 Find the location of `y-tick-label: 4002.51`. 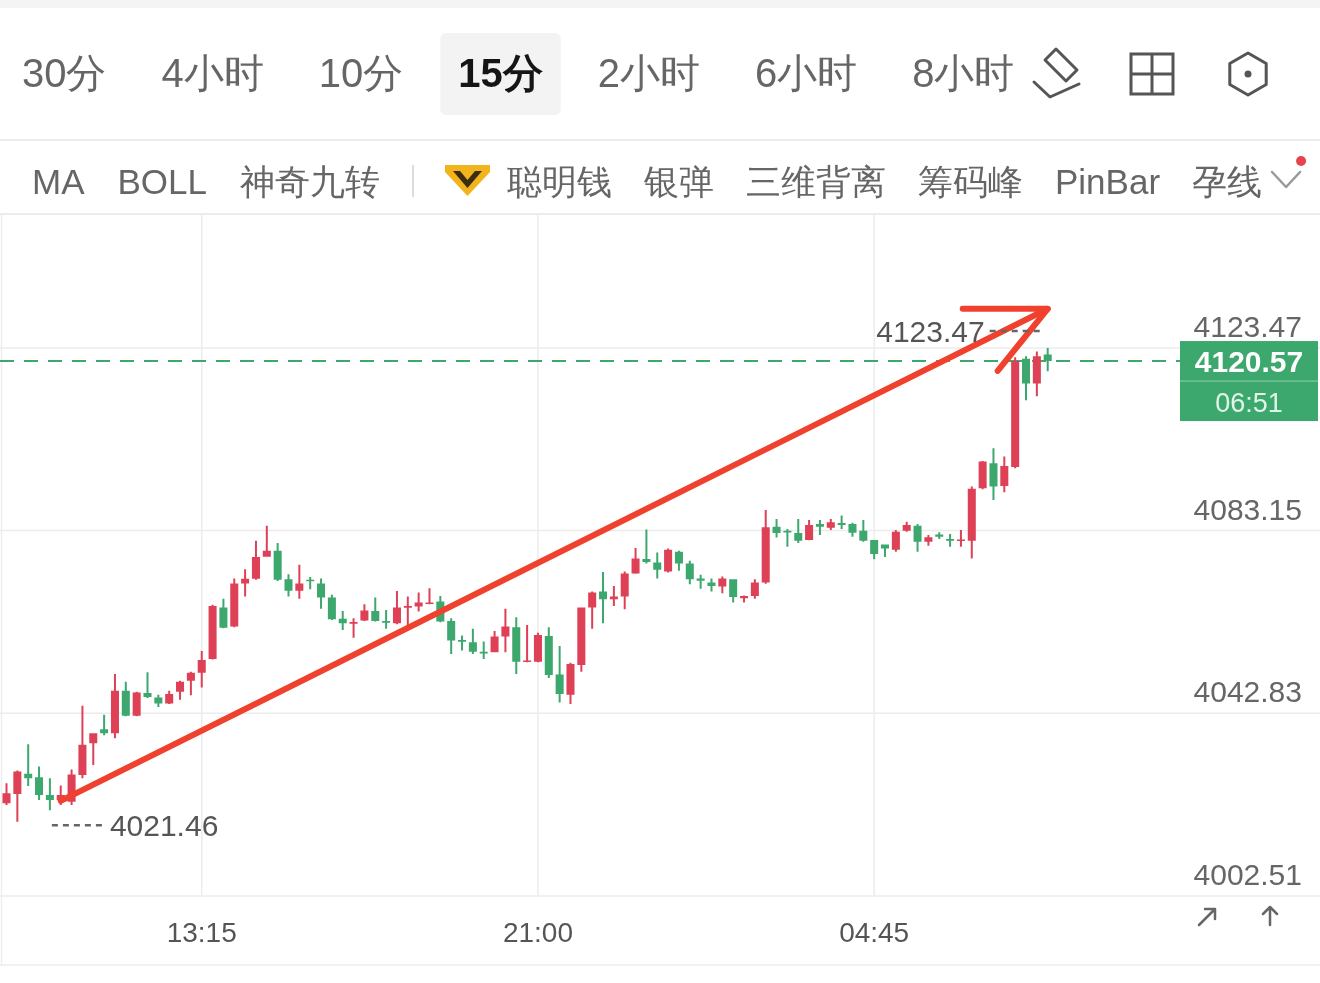

y-tick-label: 4002.51 is located at coordinates (1247, 874).